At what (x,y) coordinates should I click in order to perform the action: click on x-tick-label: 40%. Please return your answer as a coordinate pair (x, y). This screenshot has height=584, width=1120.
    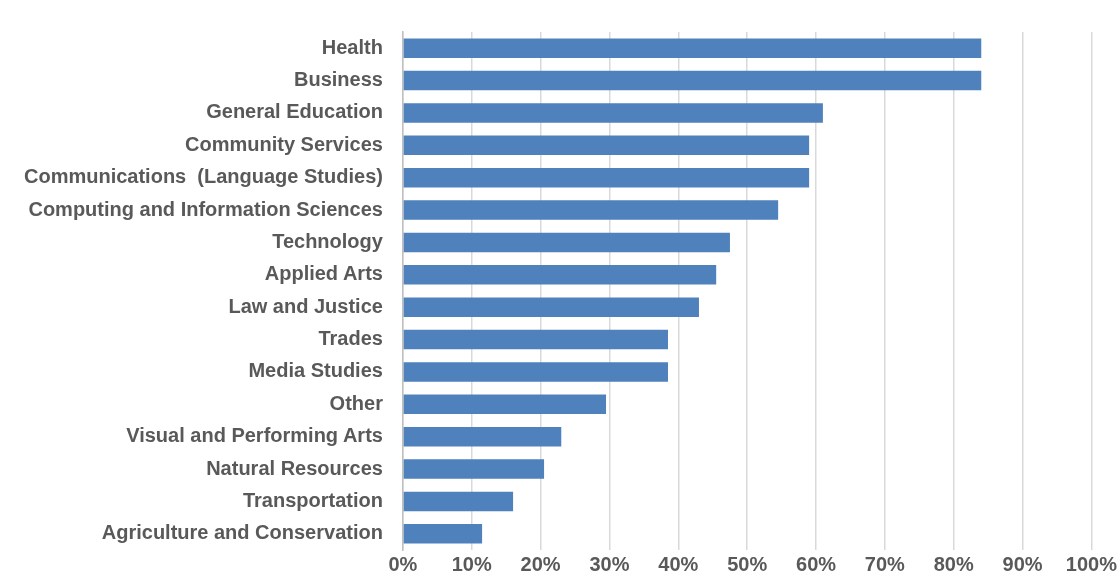
    Looking at the image, I should click on (678, 563).